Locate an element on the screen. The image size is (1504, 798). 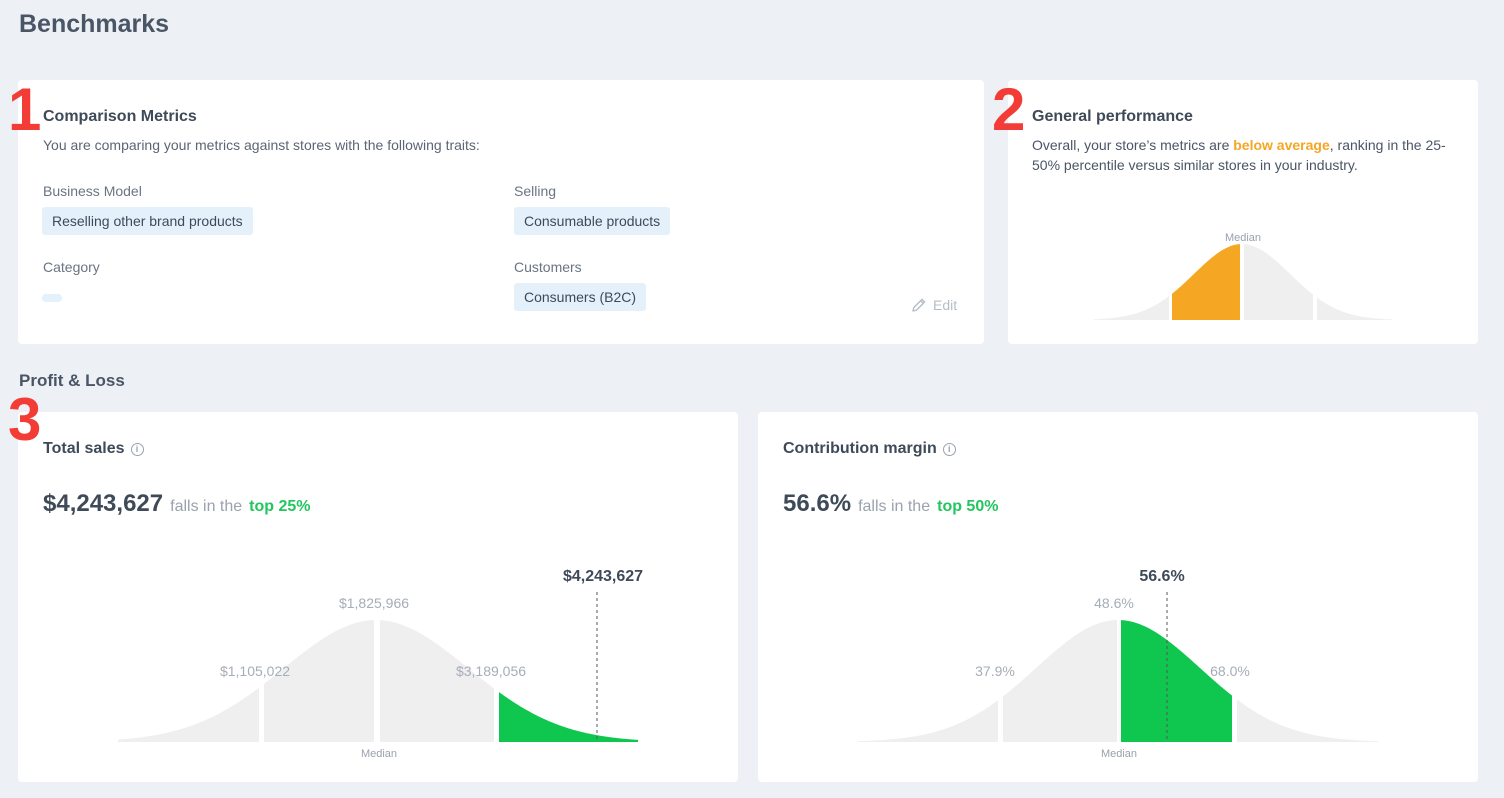
contribution-title: Contribution margin is located at coordinates (860, 448).